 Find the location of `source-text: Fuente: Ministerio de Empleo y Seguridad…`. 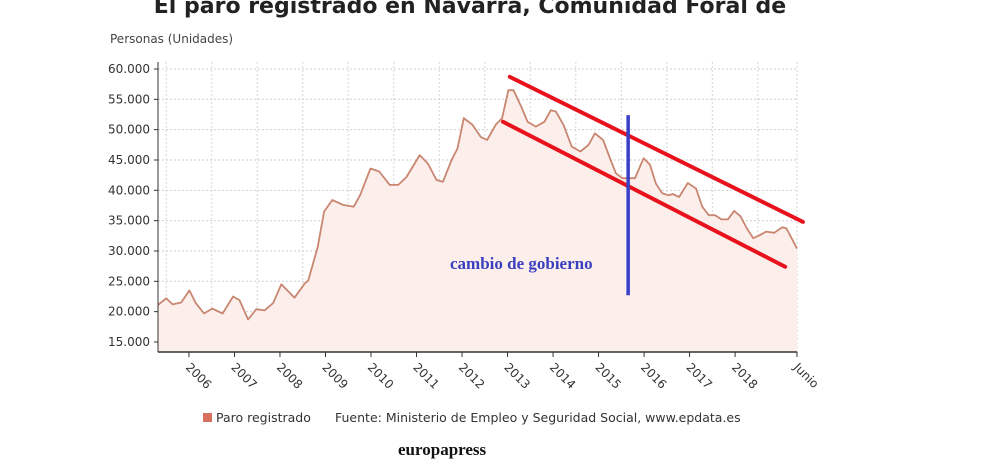

source-text: Fuente: Ministerio de Empleo y Seguridad… is located at coordinates (538, 417).